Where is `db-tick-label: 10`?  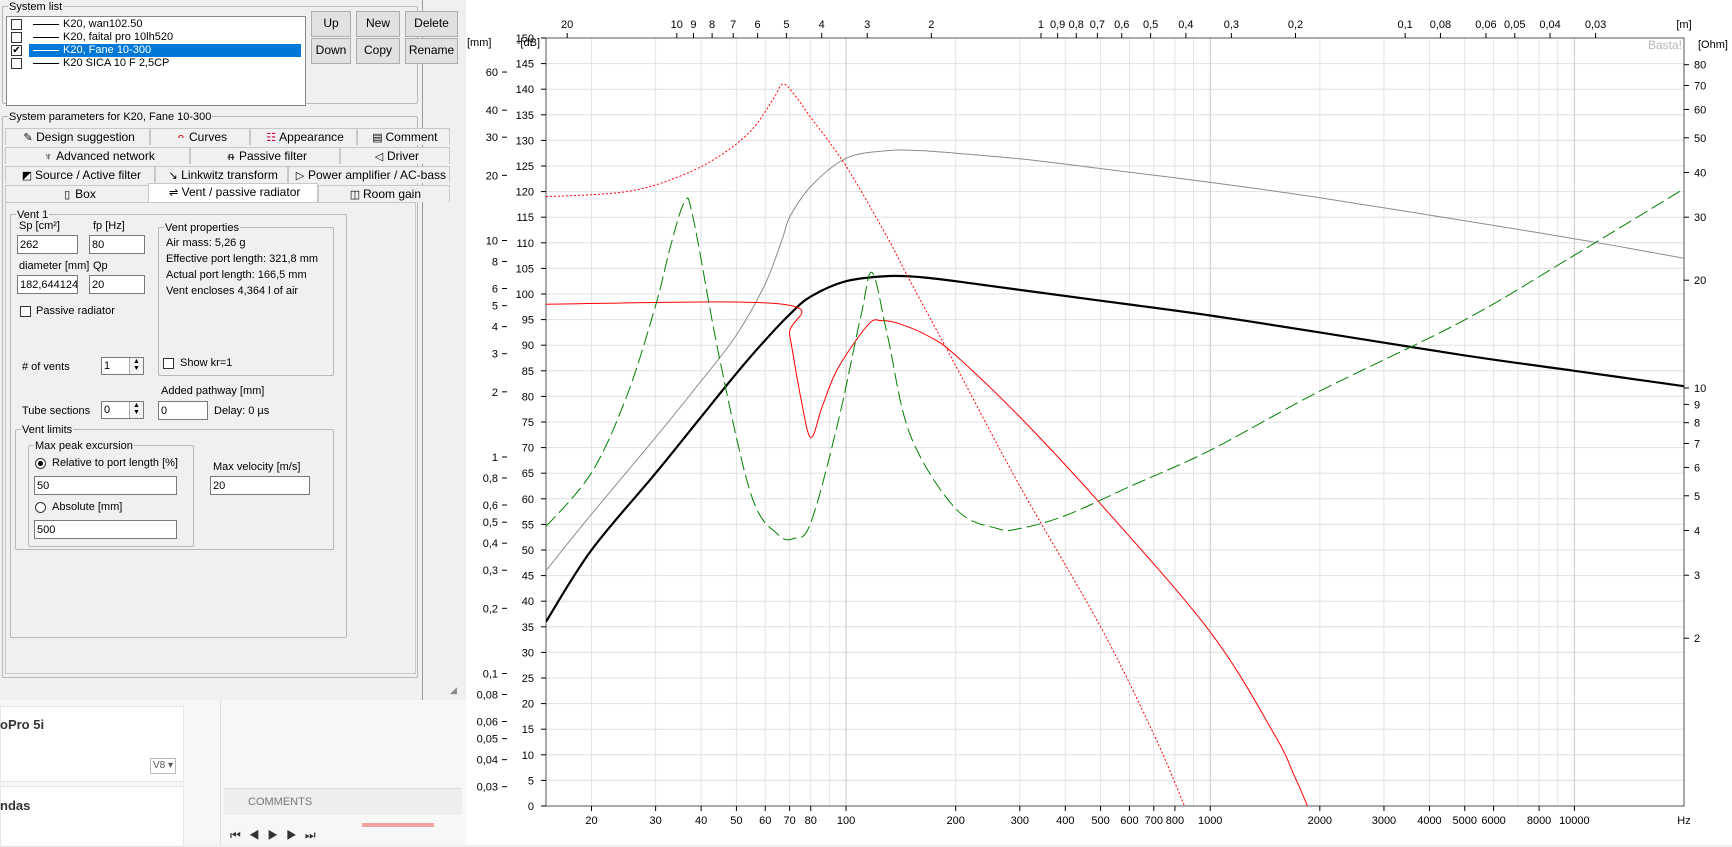
db-tick-label: 10 is located at coordinates (528, 756).